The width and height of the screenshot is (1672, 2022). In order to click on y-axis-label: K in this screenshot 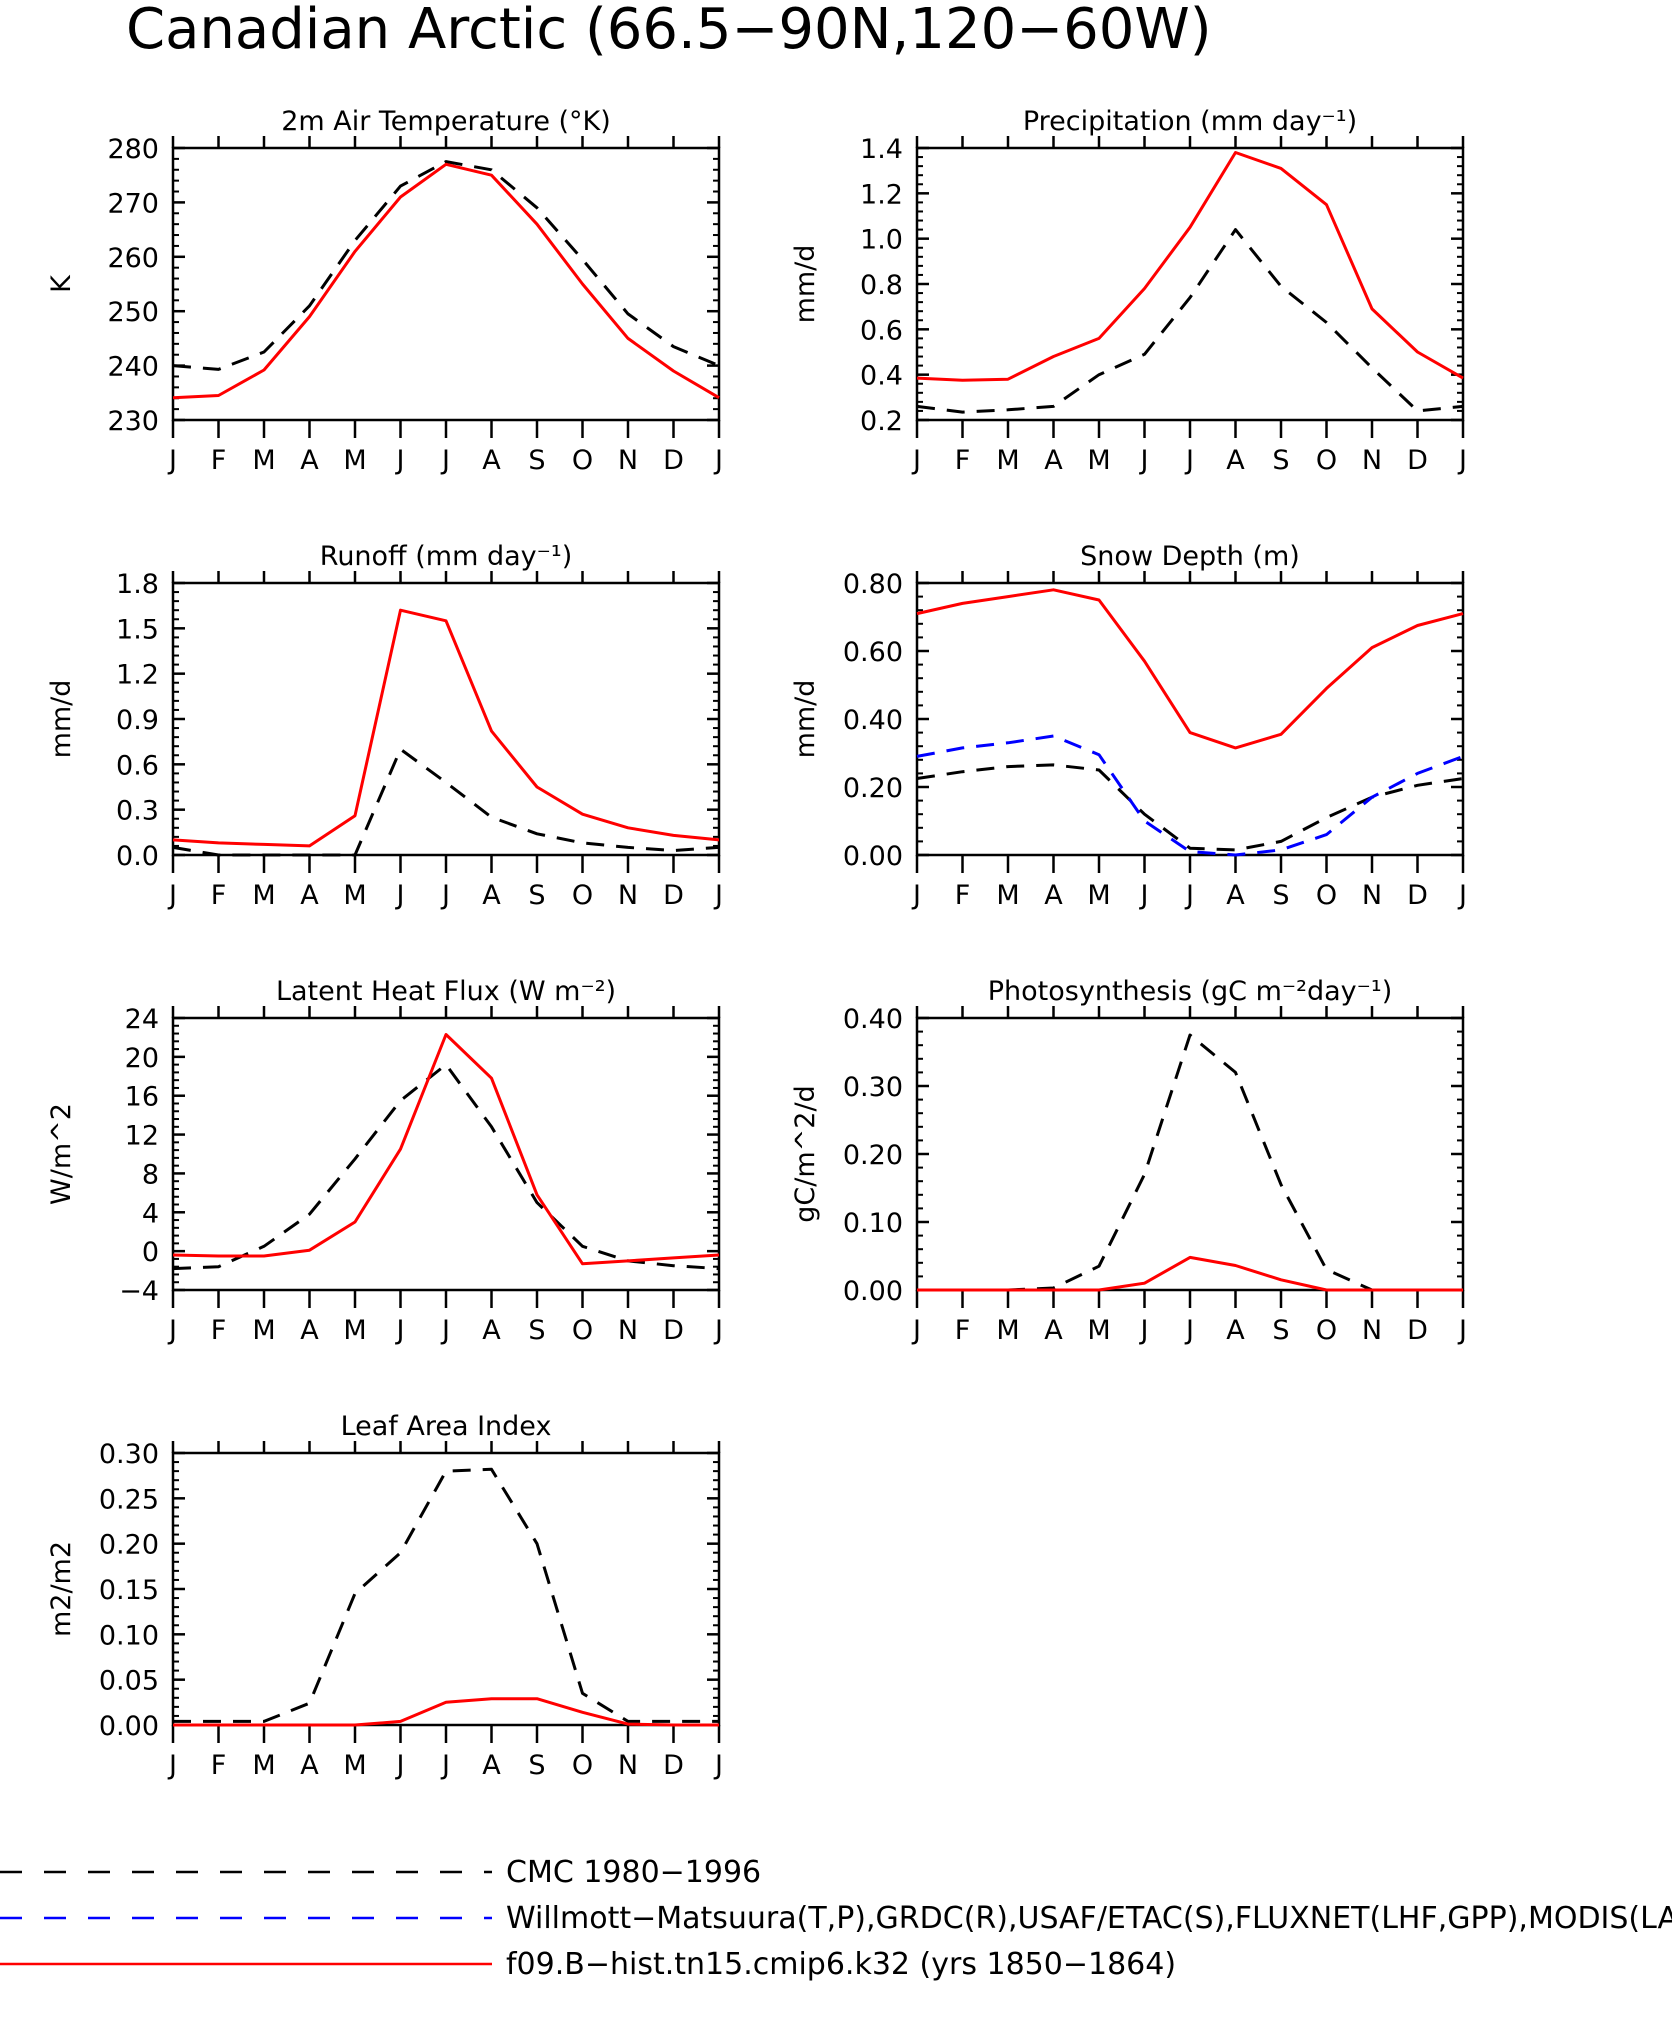, I will do `click(61, 283)`.